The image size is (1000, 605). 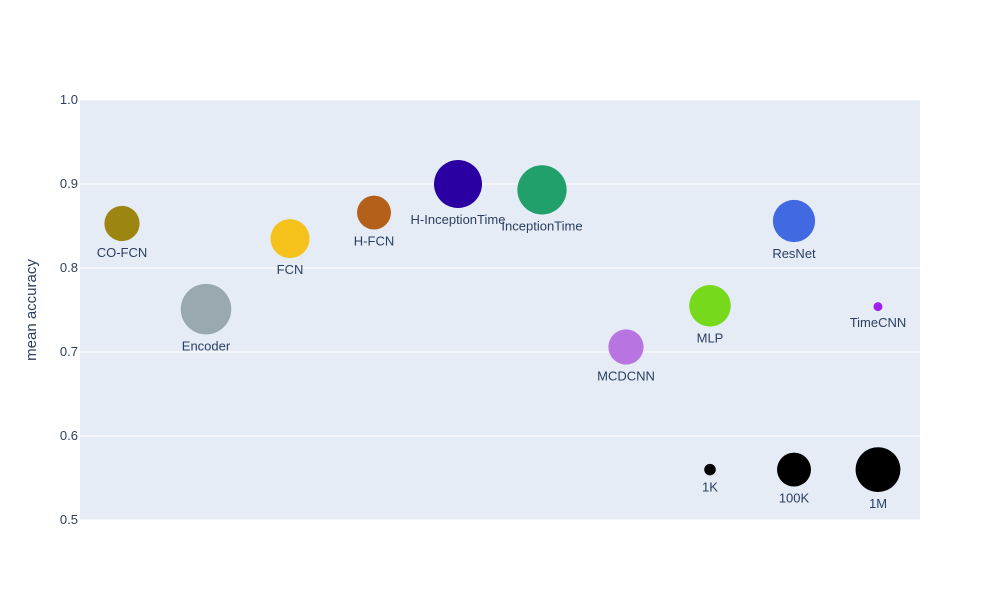 I want to click on data-point: MCDCNN, so click(x=626, y=356).